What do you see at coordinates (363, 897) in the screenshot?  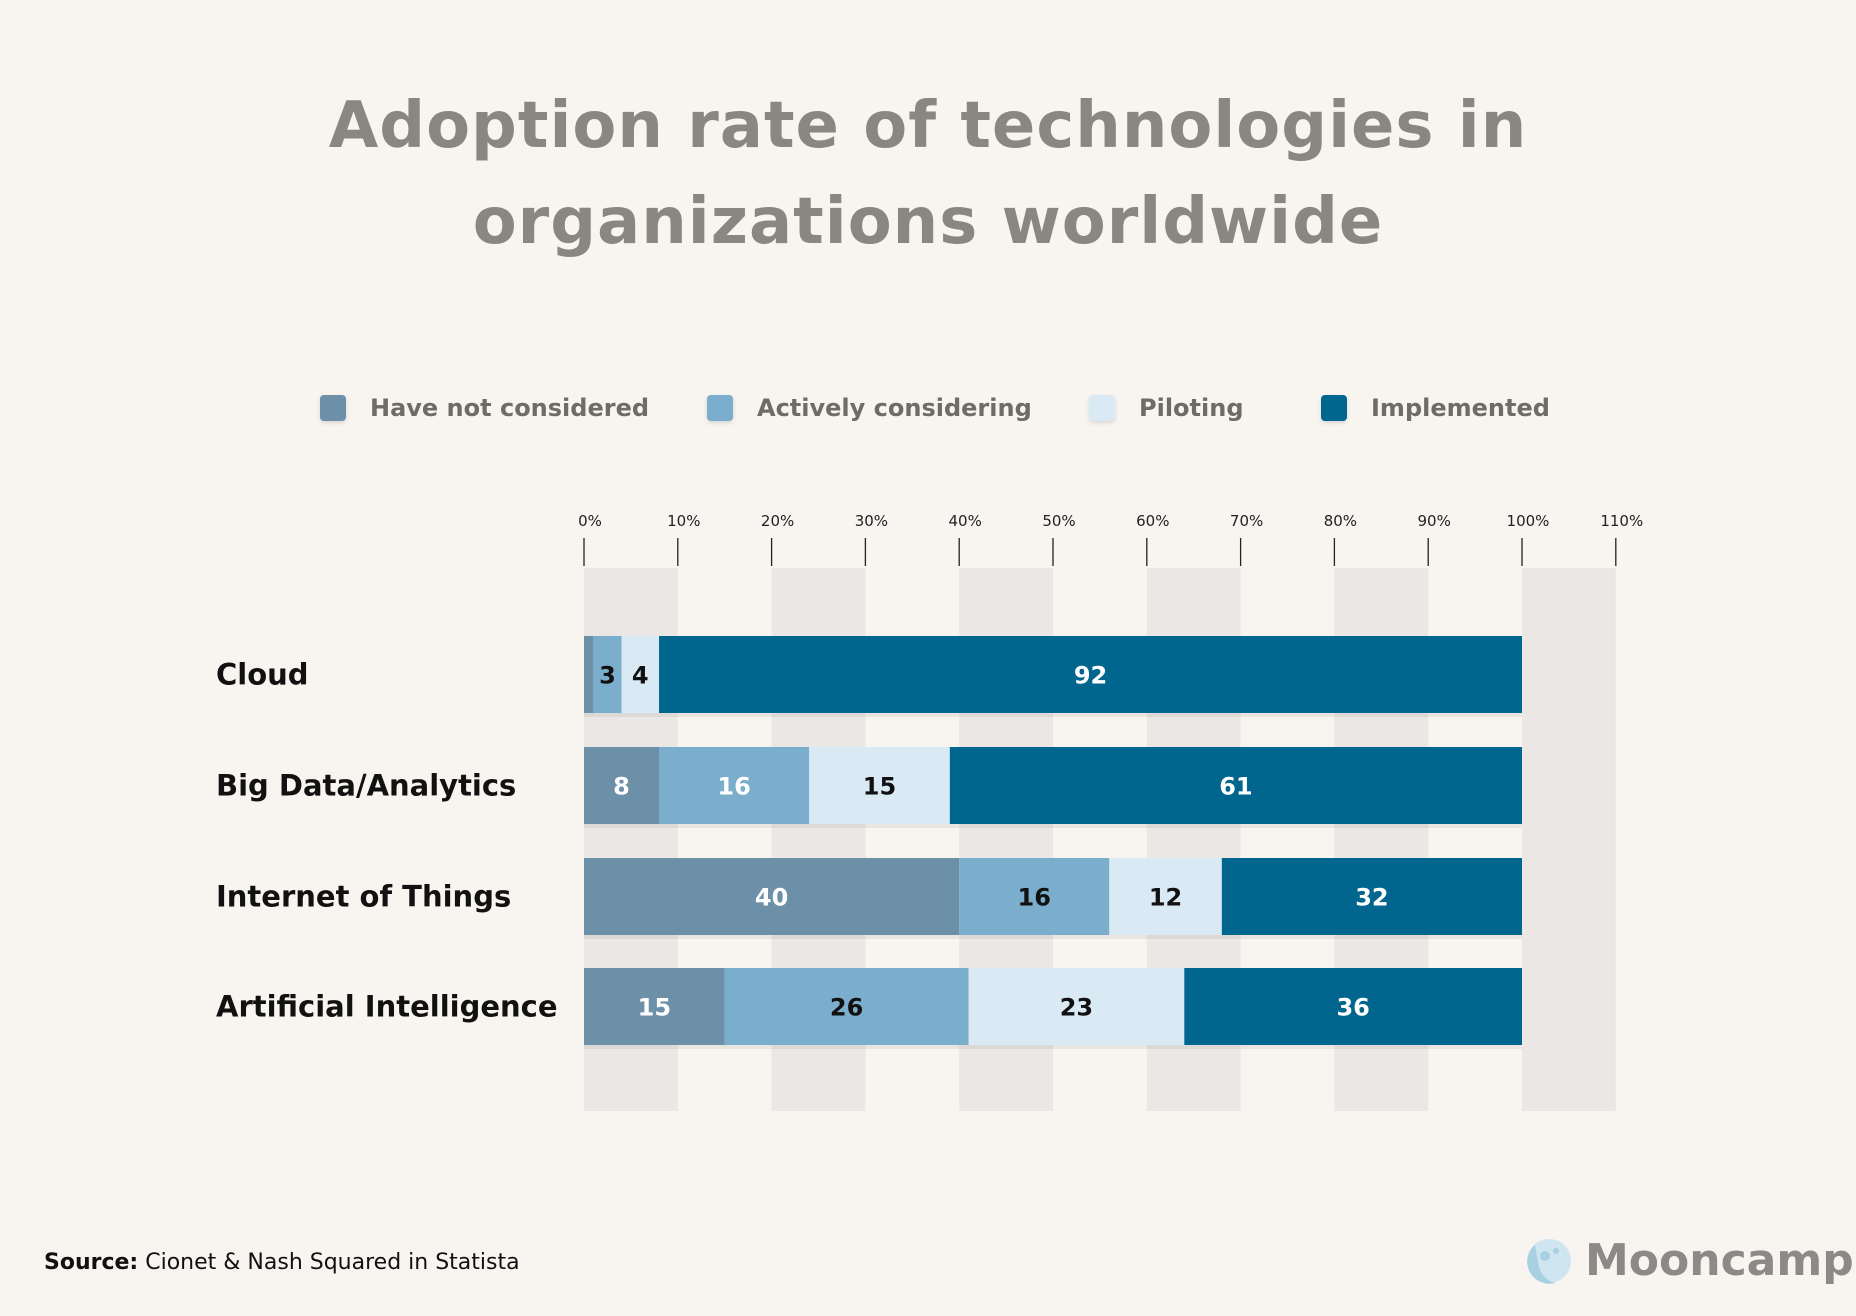 I see `category-label: Internet of Things` at bounding box center [363, 897].